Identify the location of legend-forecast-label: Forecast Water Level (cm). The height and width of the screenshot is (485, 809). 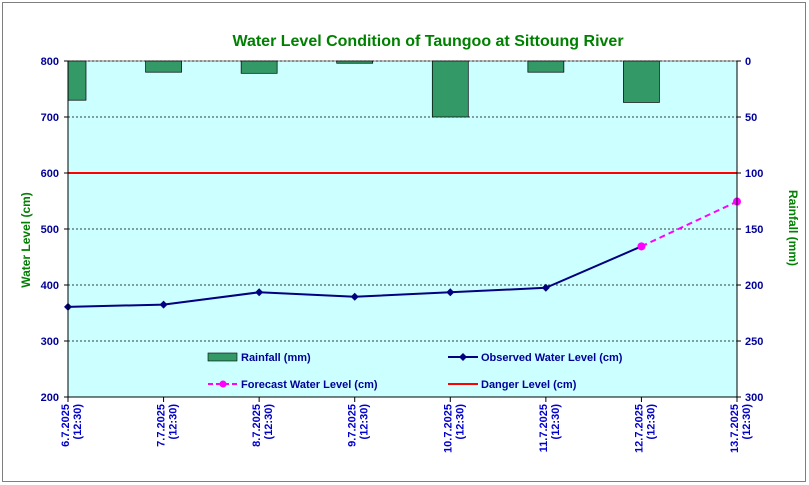
(309, 385).